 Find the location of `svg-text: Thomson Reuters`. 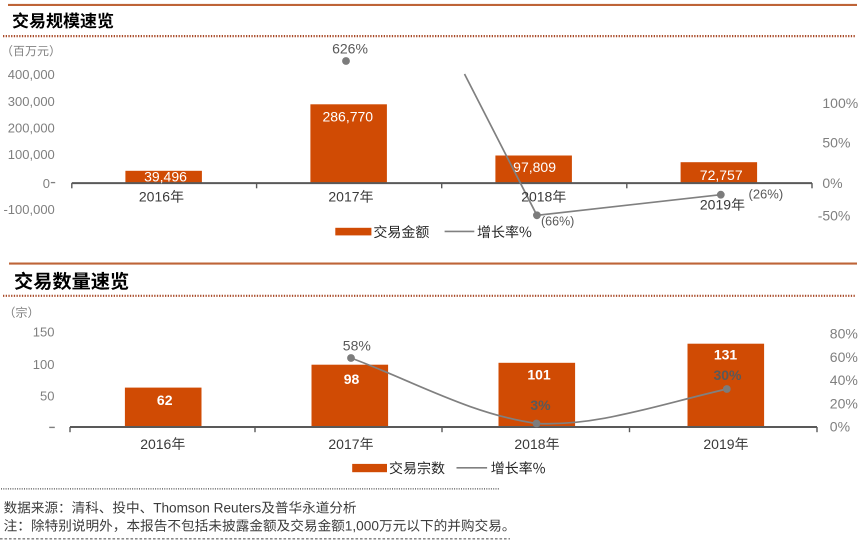

svg-text: Thomson Reuters is located at coordinates (207, 508).